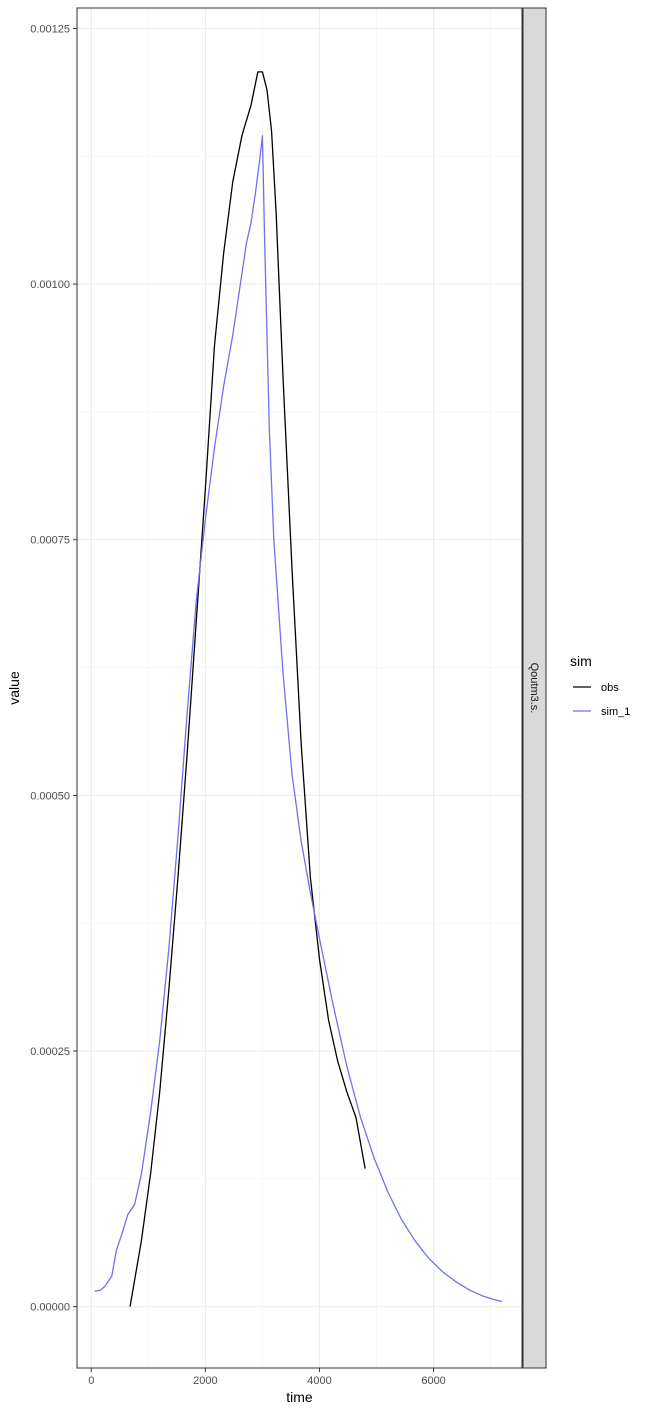 This screenshot has width=650, height=1413. Describe the element at coordinates (433, 1381) in the screenshot. I see `x-tick-label: 6000` at that location.